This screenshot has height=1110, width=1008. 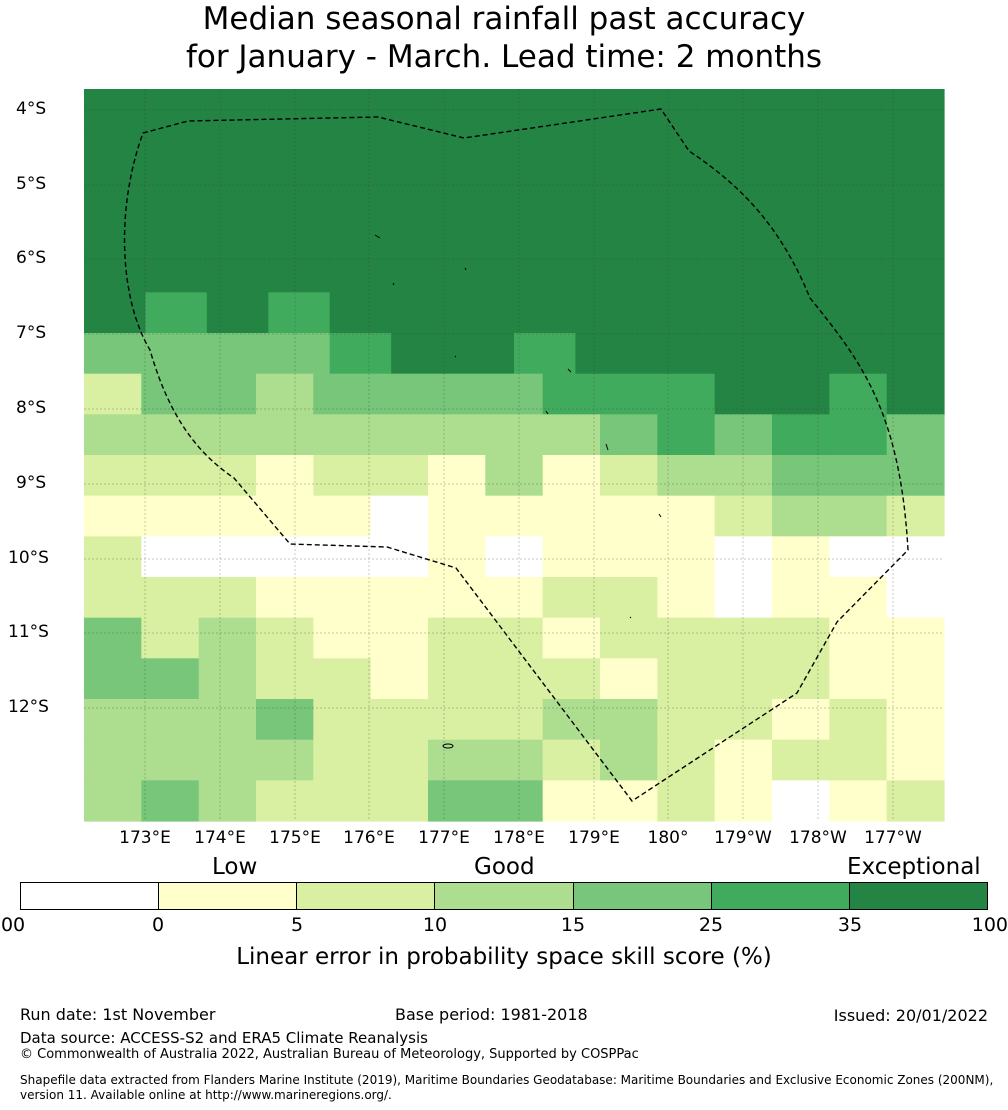 What do you see at coordinates (118, 1014) in the screenshot?
I see `run-date: Run date: 1st November` at bounding box center [118, 1014].